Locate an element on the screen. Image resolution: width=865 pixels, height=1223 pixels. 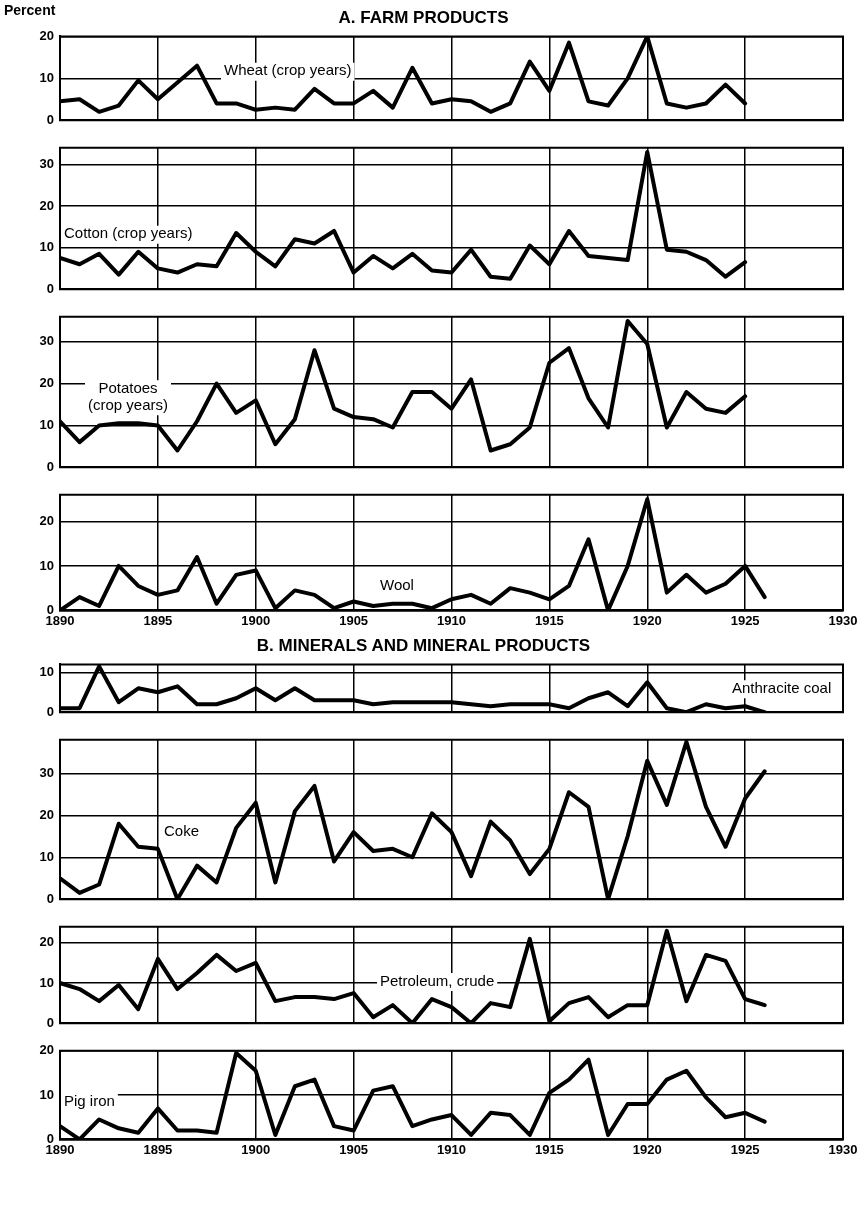
series-label: Wheat (crop years) is located at coordinates (287, 70).